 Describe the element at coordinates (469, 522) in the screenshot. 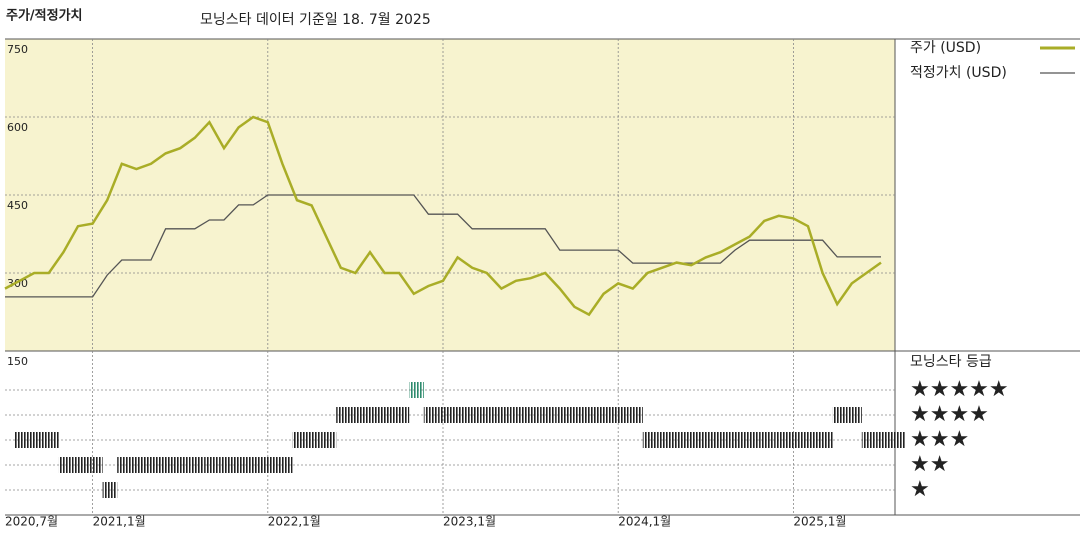

I see `x-tick-label: 2023,1월` at that location.